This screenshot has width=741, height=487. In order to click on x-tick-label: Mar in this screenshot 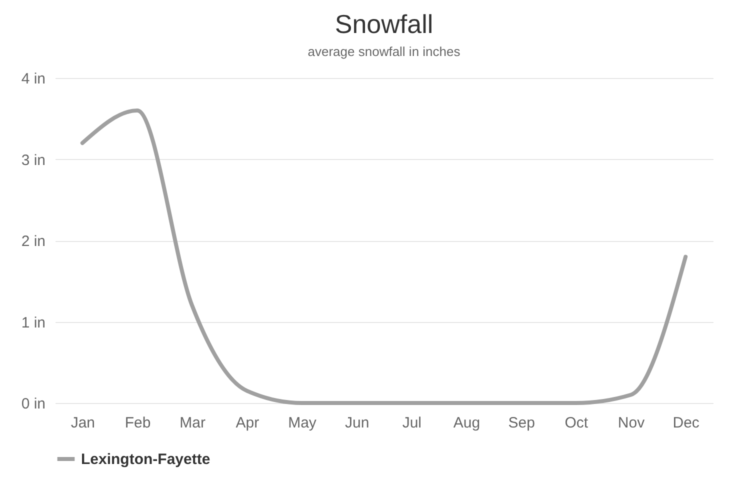, I will do `click(193, 423)`.